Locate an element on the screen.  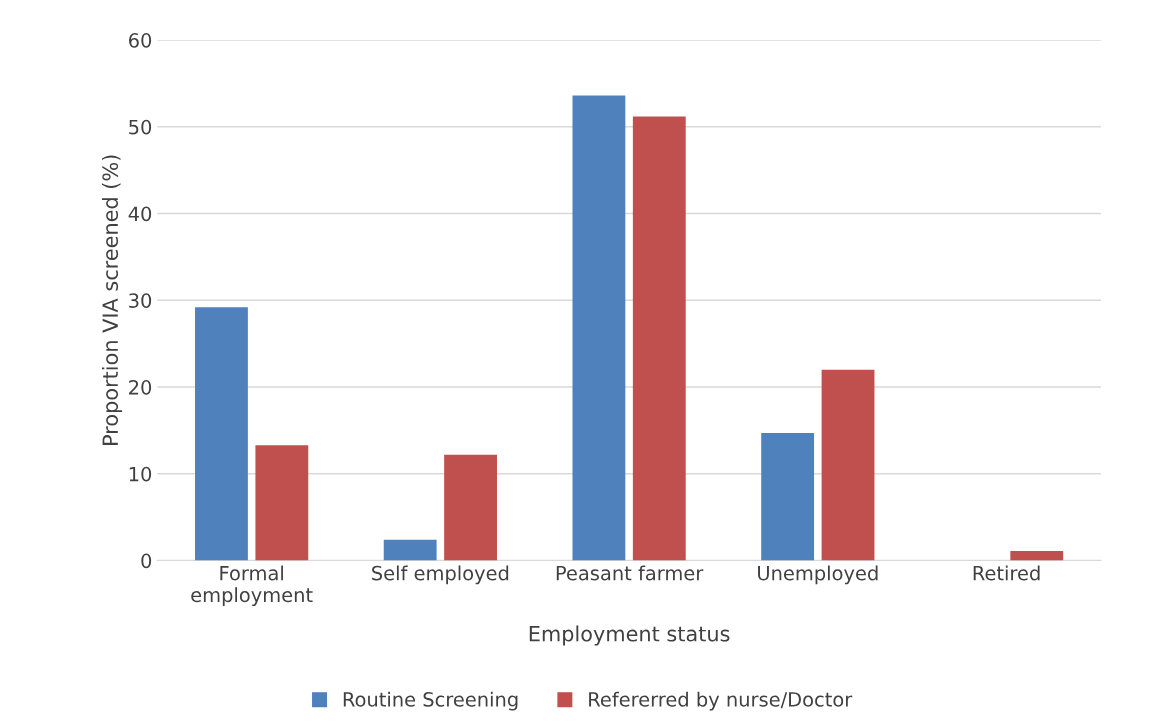
x-tick-label: Self employed is located at coordinates (440, 575).